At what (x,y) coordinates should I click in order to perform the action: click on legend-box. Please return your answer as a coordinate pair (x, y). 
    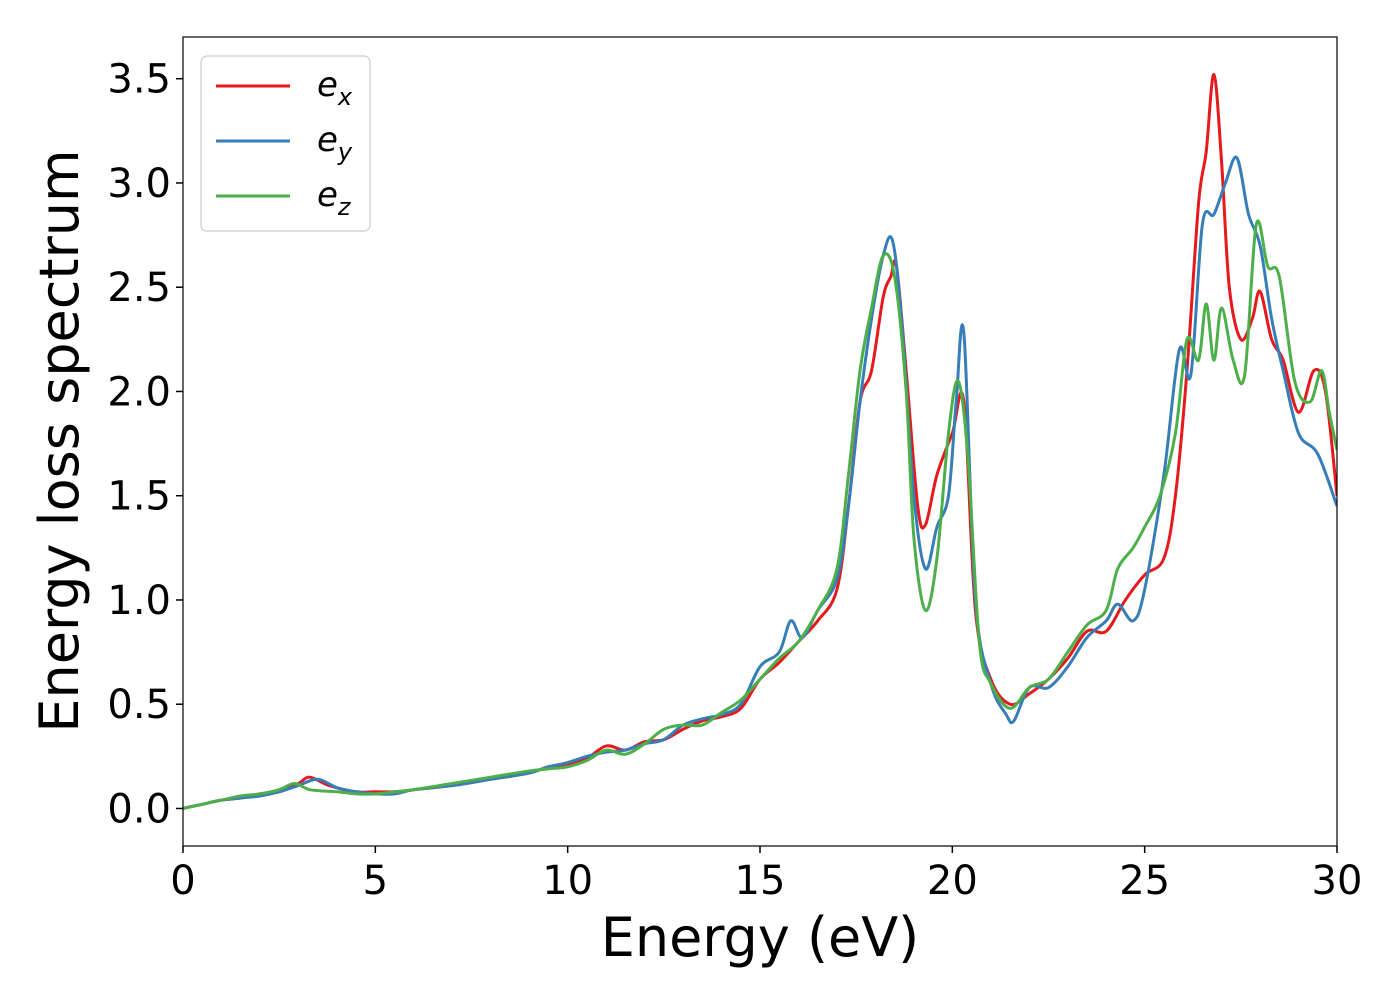
    Looking at the image, I should click on (285, 143).